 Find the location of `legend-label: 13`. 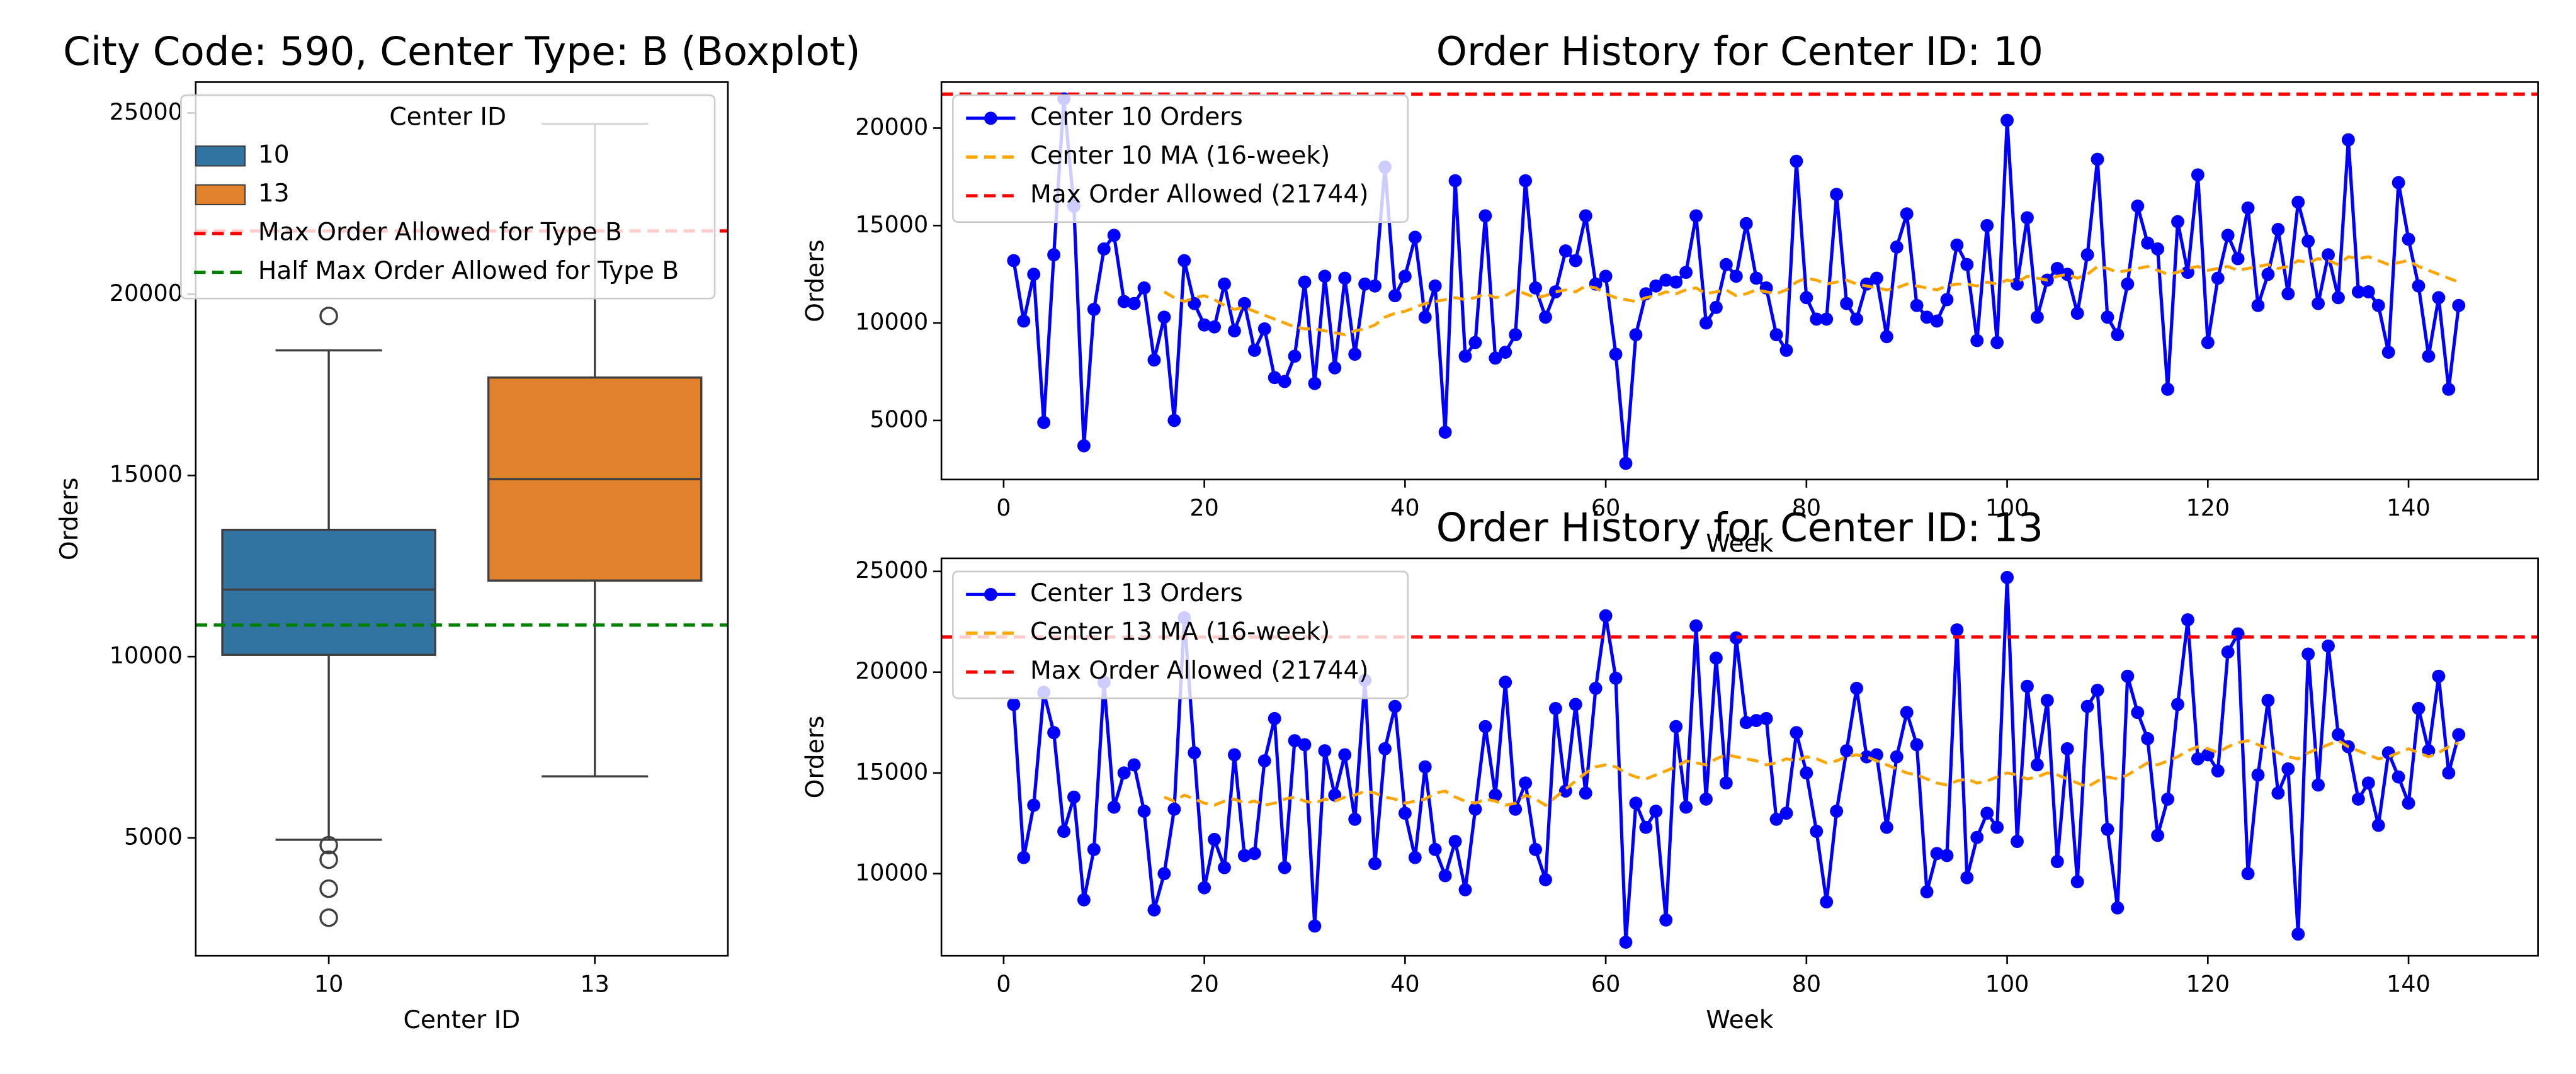

legend-label: 13 is located at coordinates (274, 194).